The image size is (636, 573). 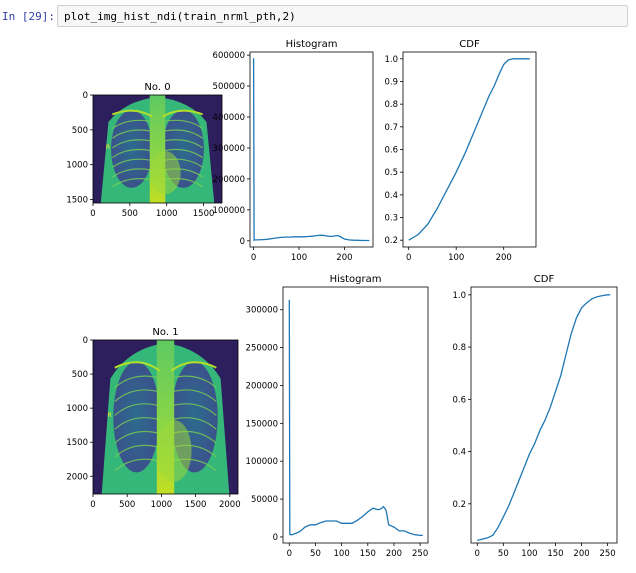 What do you see at coordinates (342, 16) in the screenshot?
I see `code-cell-input: plot_img_hist_ndi(train_nrml_pth,2)` at bounding box center [342, 16].